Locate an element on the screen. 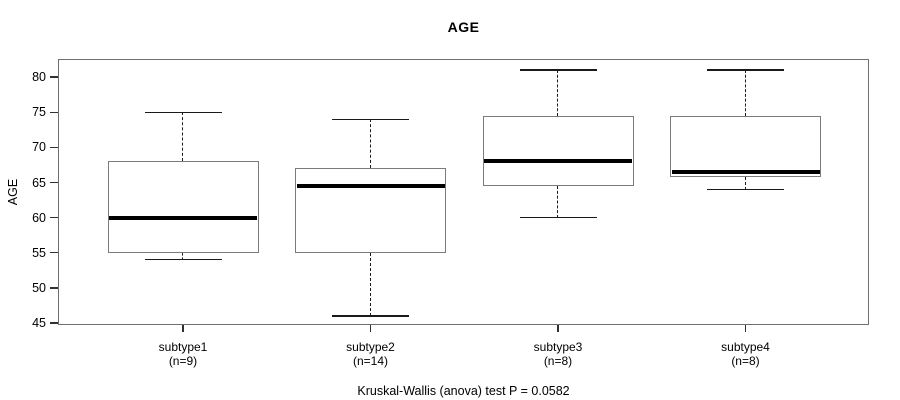  y-axis-tick-label: 65 is located at coordinates (39, 182).